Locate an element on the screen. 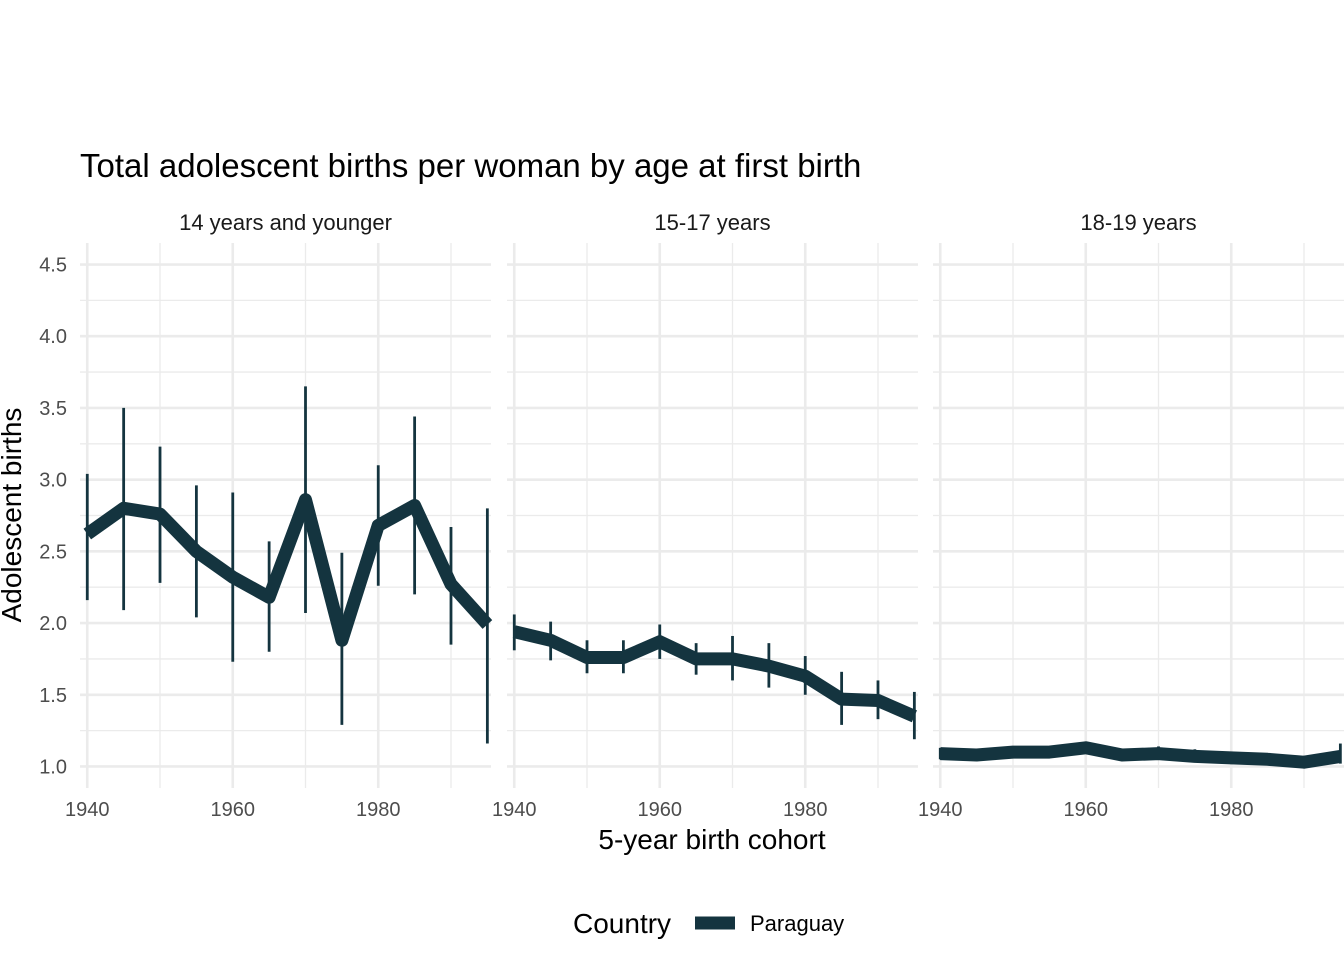 The image size is (1344, 960). y-tick-label: 3.5 is located at coordinates (53, 409).